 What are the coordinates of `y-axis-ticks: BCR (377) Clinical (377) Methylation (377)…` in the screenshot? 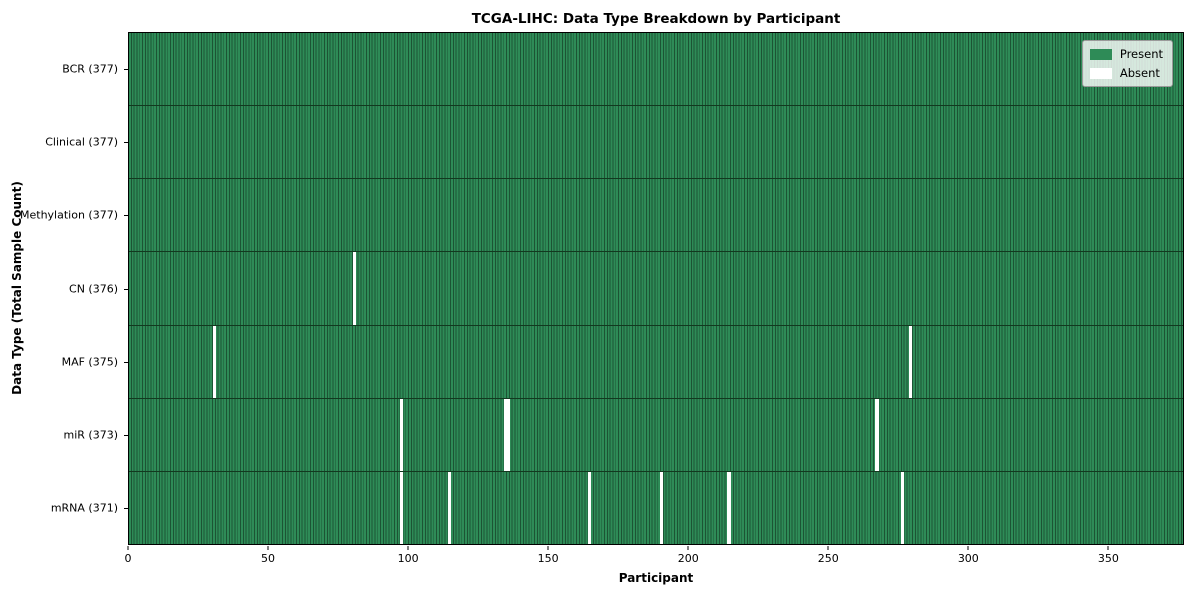 It's located at (64, 288).